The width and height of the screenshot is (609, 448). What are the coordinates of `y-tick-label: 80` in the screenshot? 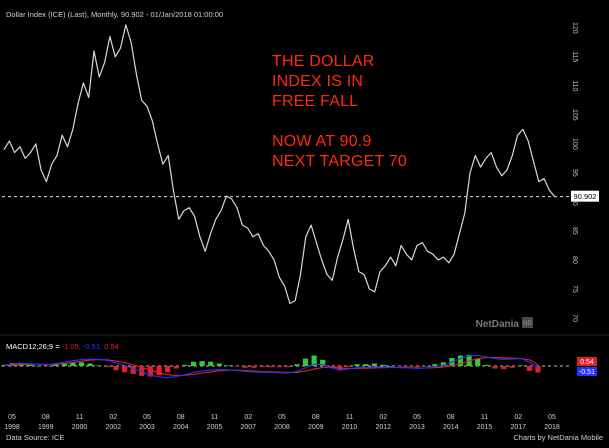 It's located at (574, 260).